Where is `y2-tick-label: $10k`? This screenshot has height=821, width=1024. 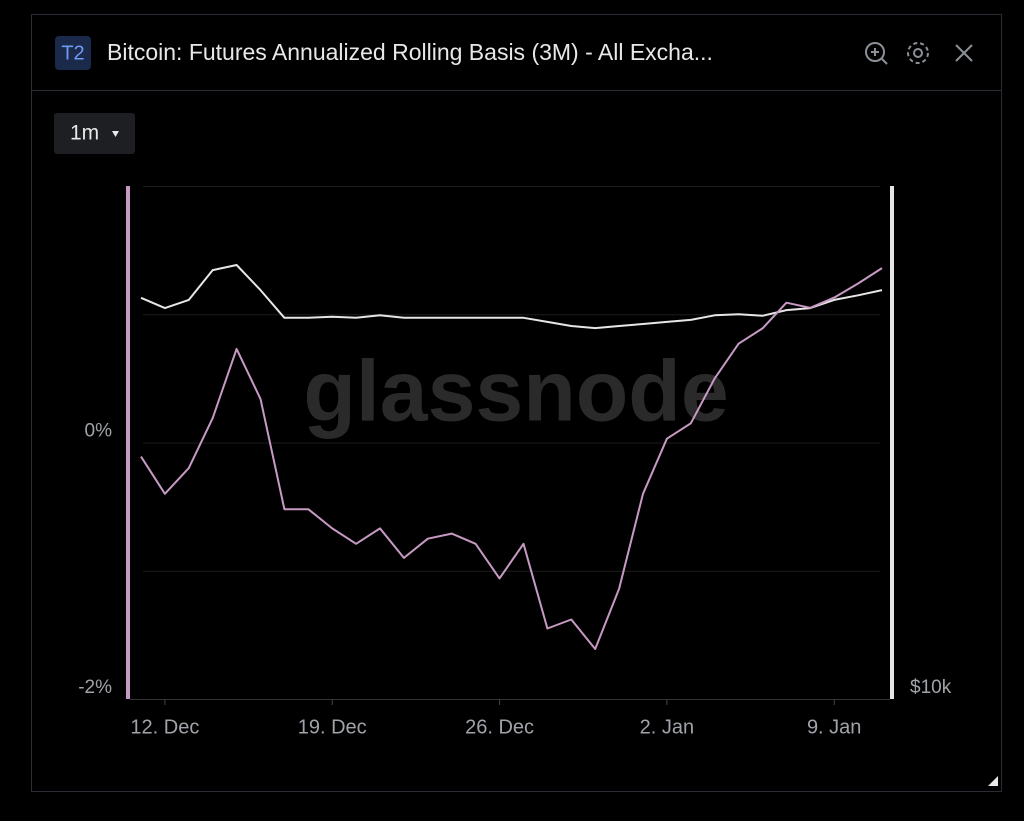 y2-tick-label: $10k is located at coordinates (931, 687).